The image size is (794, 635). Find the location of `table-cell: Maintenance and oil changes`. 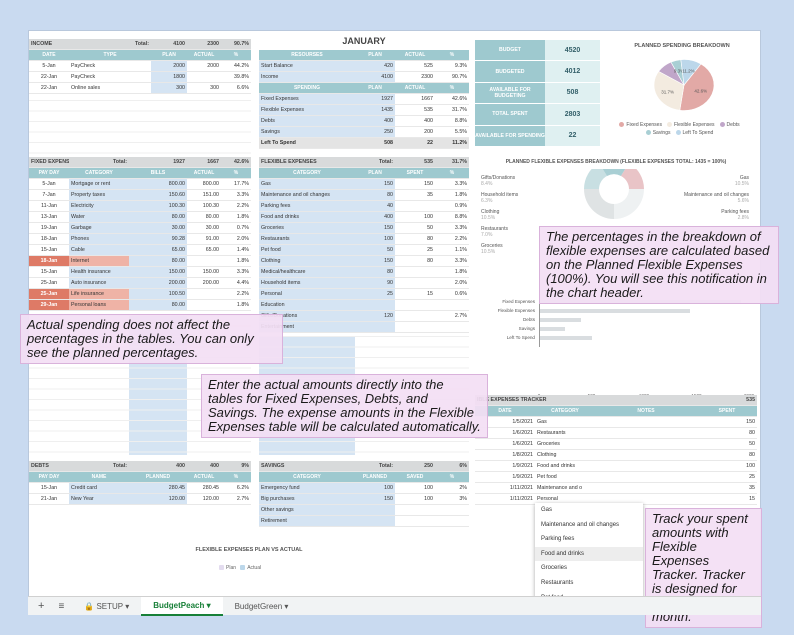

table-cell: Maintenance and oil changes is located at coordinates (307, 195).